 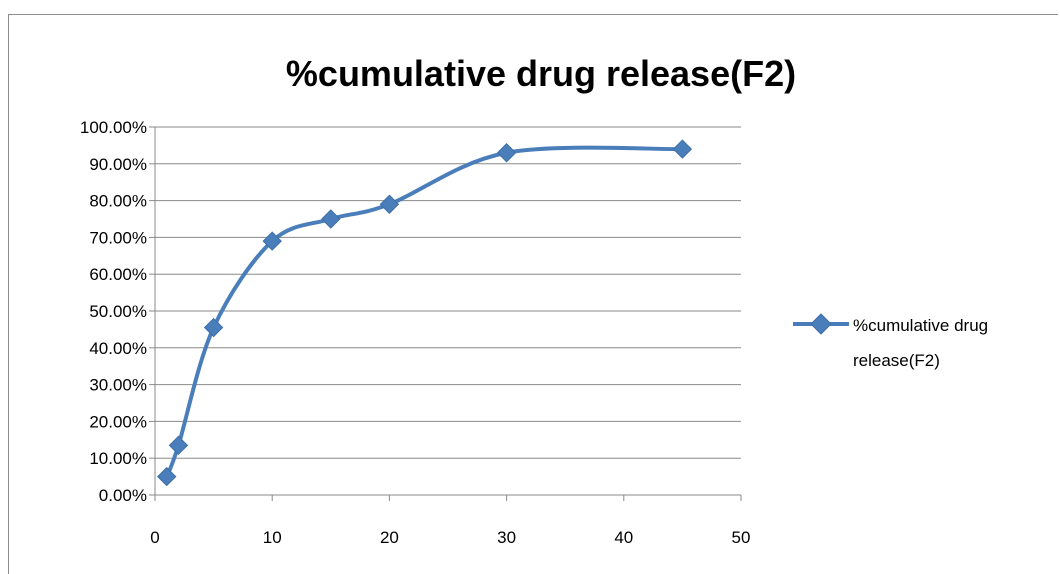 What do you see at coordinates (118, 201) in the screenshot?
I see `y-tick-label: 80.00%` at bounding box center [118, 201].